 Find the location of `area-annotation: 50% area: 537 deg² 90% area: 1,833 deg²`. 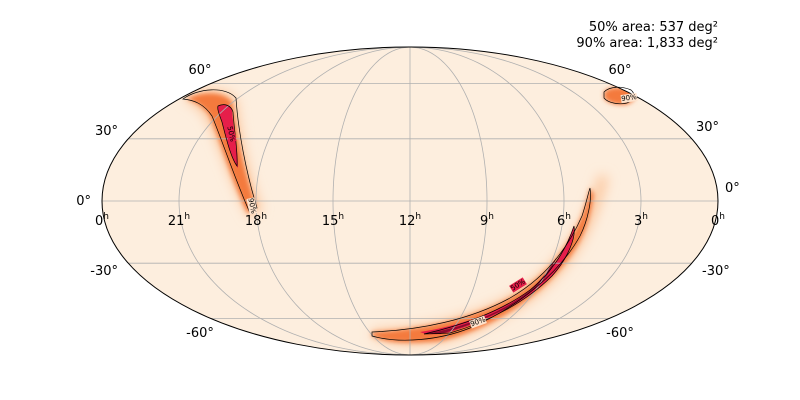

area-annotation: 50% area: 537 deg² 90% area: 1,833 deg² is located at coordinates (647, 35).